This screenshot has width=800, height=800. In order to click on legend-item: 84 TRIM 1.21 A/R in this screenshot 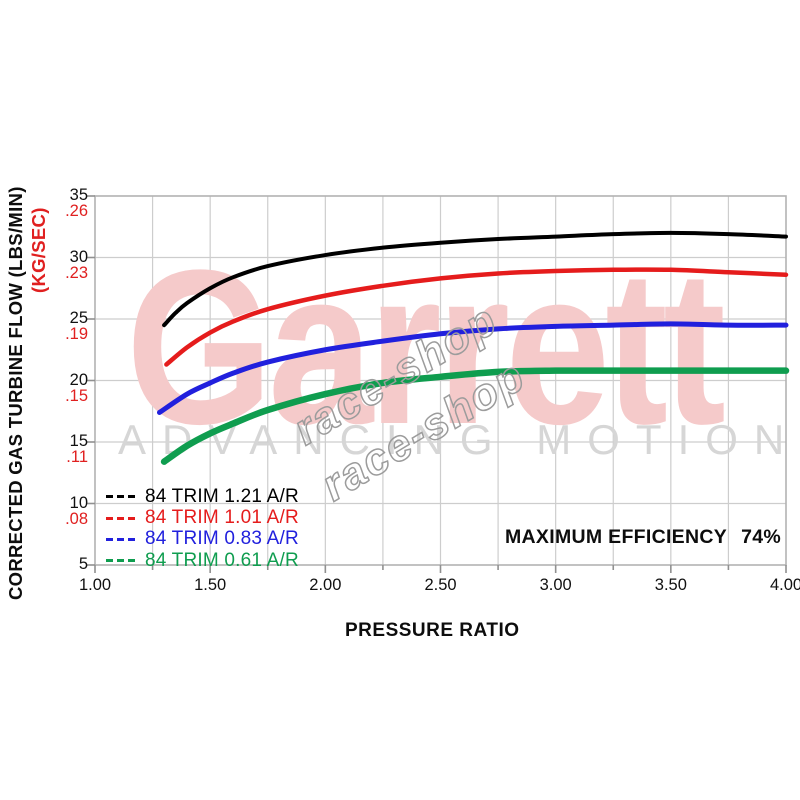, I will do `click(202, 496)`.